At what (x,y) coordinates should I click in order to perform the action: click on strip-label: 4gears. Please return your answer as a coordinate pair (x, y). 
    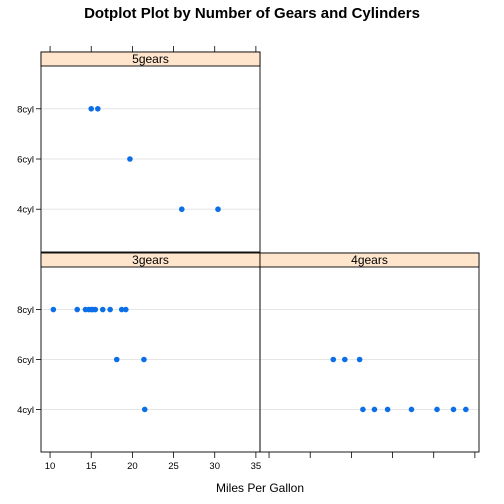
    Looking at the image, I should click on (369, 260).